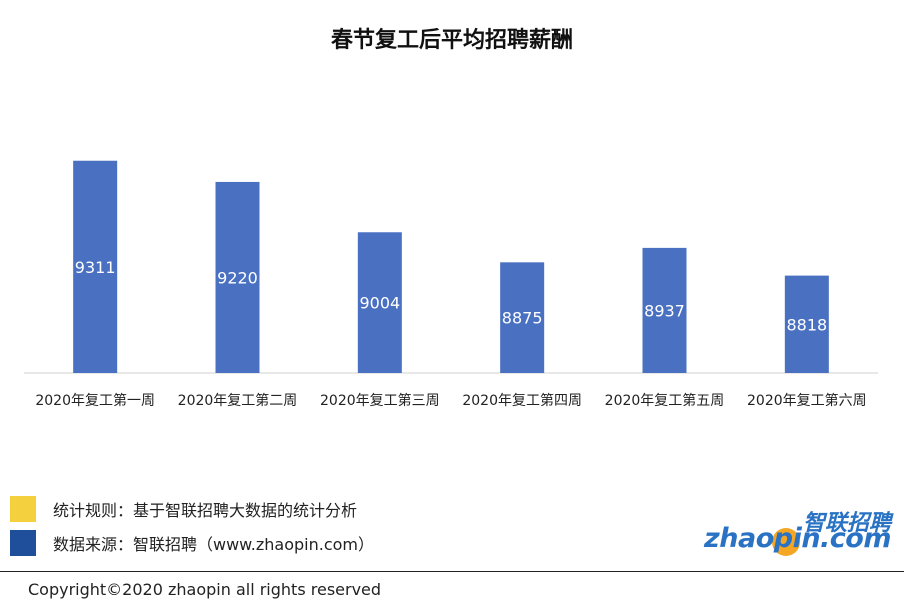 This screenshot has width=904, height=616. Describe the element at coordinates (380, 400) in the screenshot. I see `category-label-3: 2020年复工第三周` at that location.